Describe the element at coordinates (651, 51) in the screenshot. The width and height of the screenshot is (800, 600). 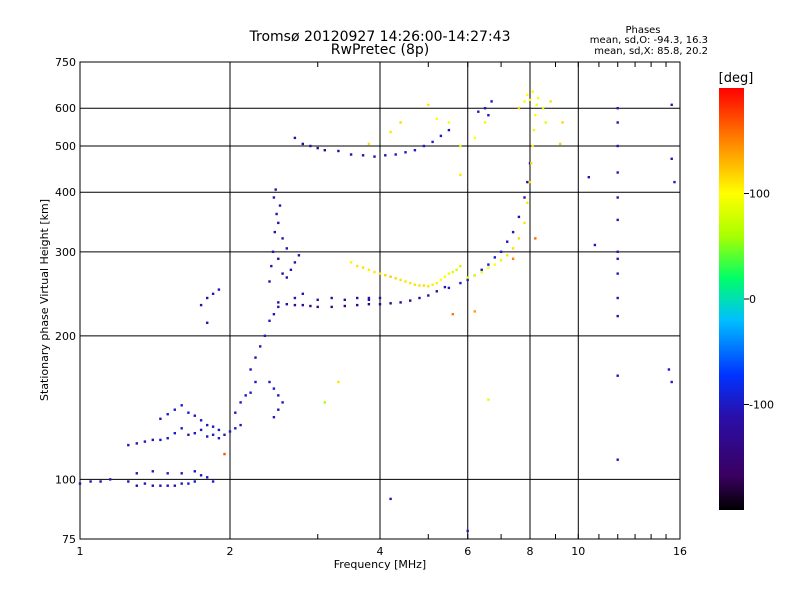
I see `stats-line-x: mean, sd,X: 85.8, 20.2` at that location.